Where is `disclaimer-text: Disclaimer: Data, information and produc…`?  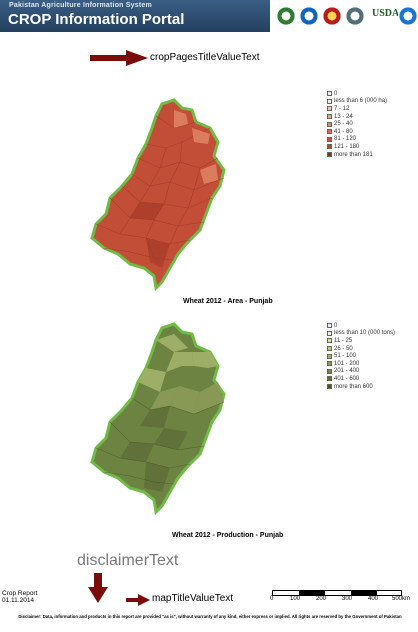 disclaimer-text: Disclaimer: Data, information and produc… is located at coordinates (210, 616).